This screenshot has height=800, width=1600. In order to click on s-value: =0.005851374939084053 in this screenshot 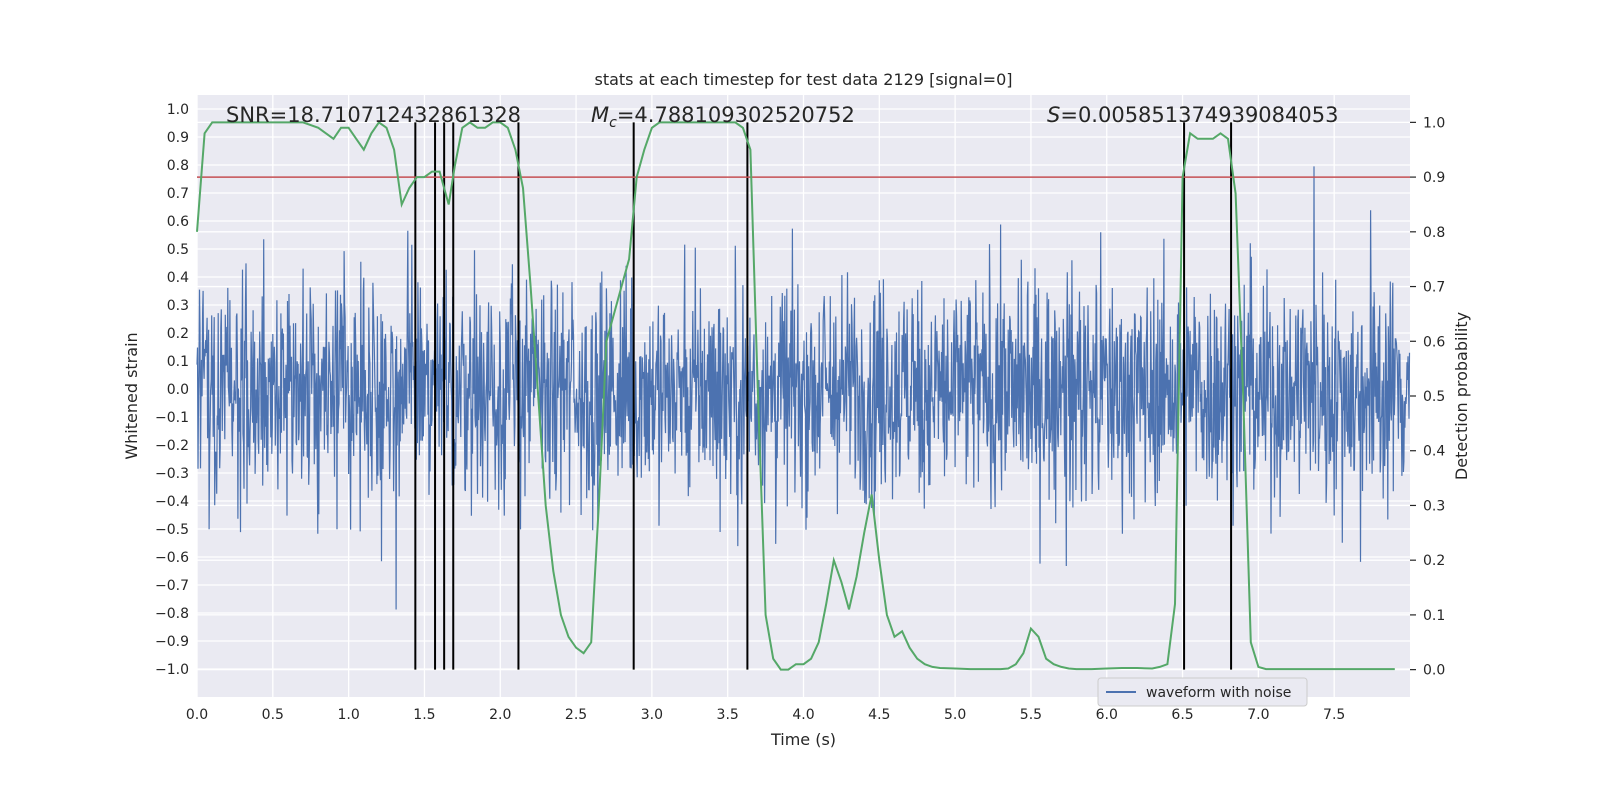, I will do `click(1199, 115)`.